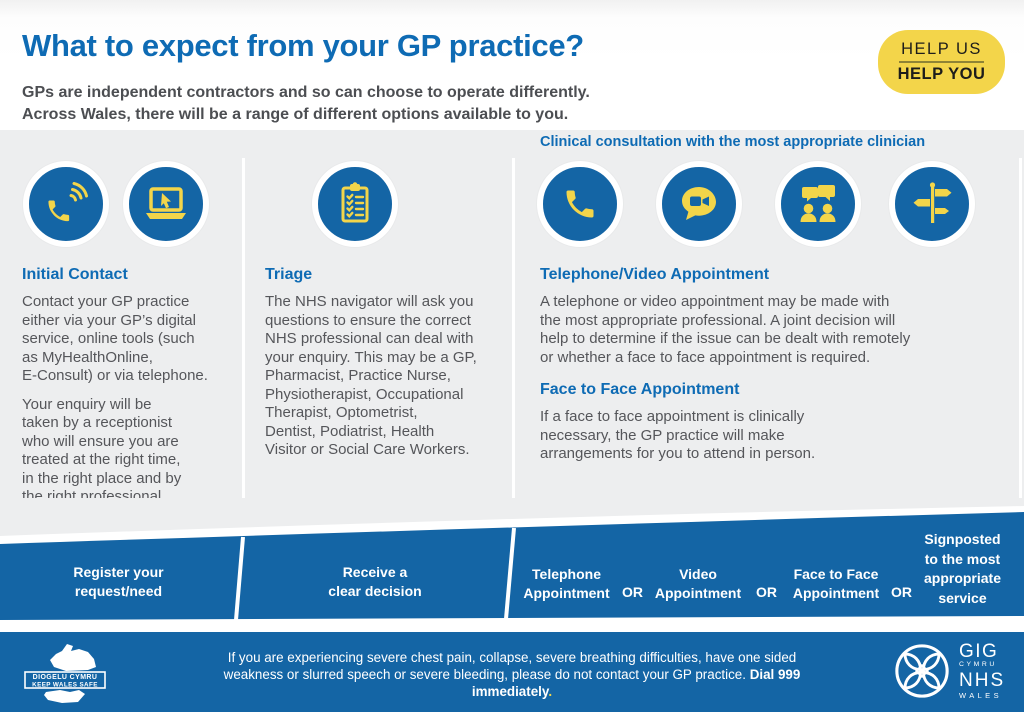 Image resolution: width=1024 pixels, height=712 pixels. I want to click on phone-signal-icon, so click(68, 202).